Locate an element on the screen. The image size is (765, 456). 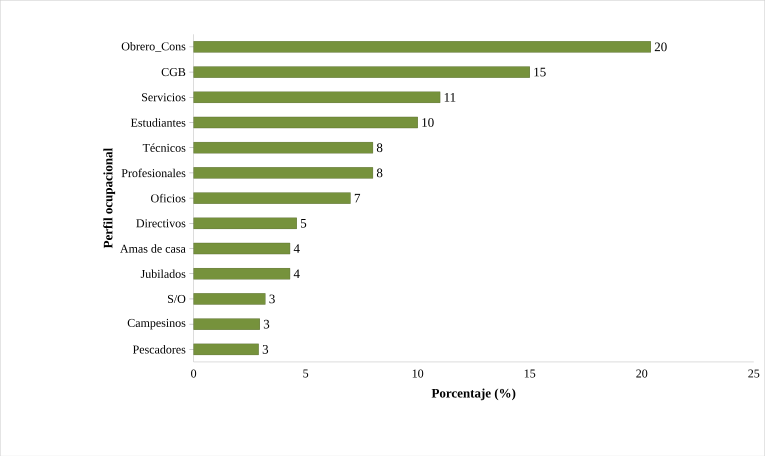
data-label: 10 is located at coordinates (428, 122).